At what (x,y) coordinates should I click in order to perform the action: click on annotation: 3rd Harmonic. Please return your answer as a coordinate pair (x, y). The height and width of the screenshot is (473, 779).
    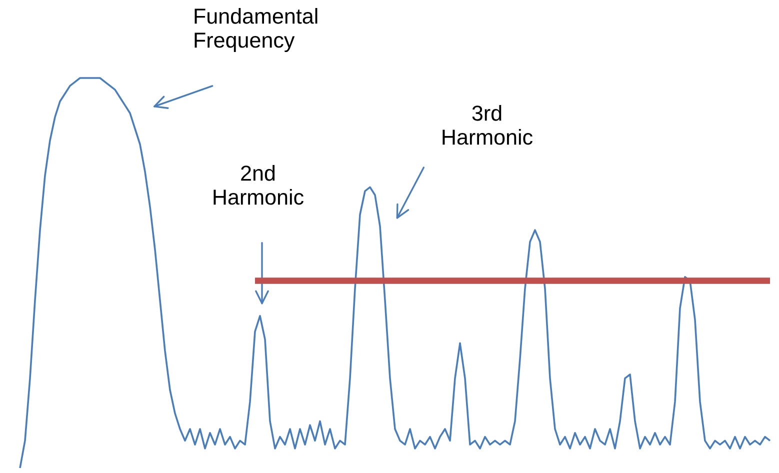
    Looking at the image, I should click on (487, 125).